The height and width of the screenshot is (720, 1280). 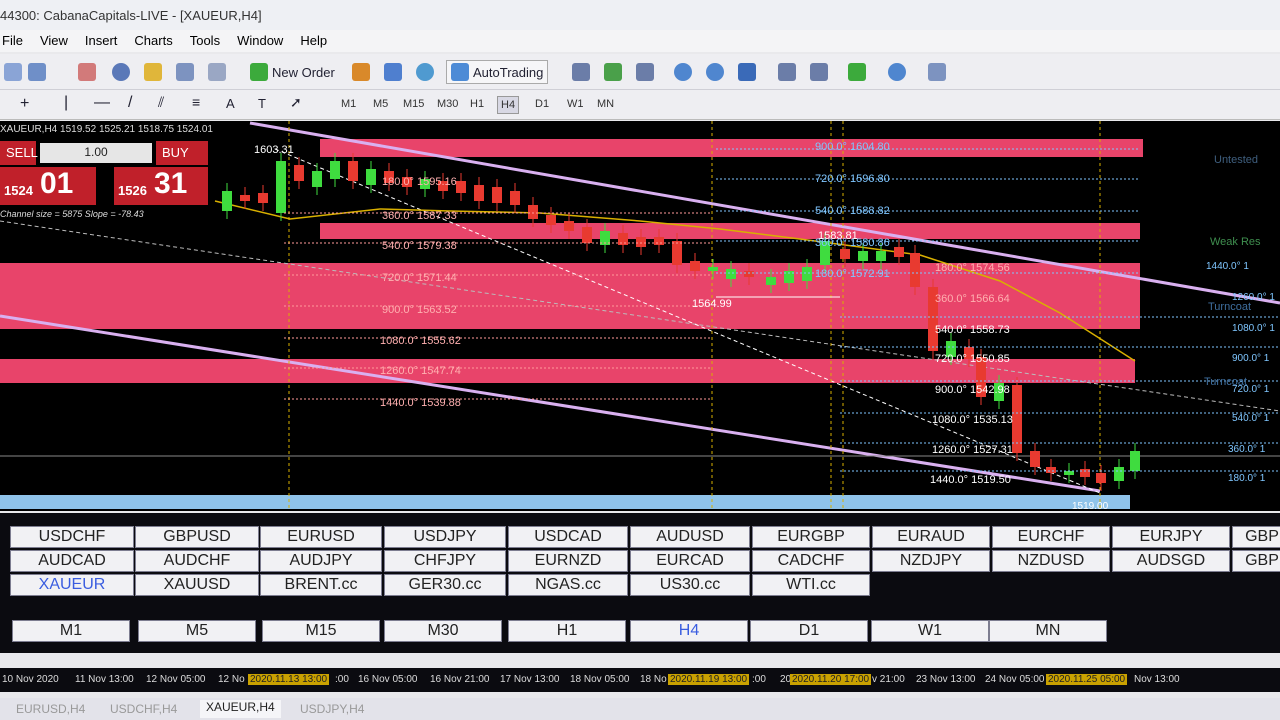 What do you see at coordinates (363, 72) in the screenshot?
I see `metaeditor-icon` at bounding box center [363, 72].